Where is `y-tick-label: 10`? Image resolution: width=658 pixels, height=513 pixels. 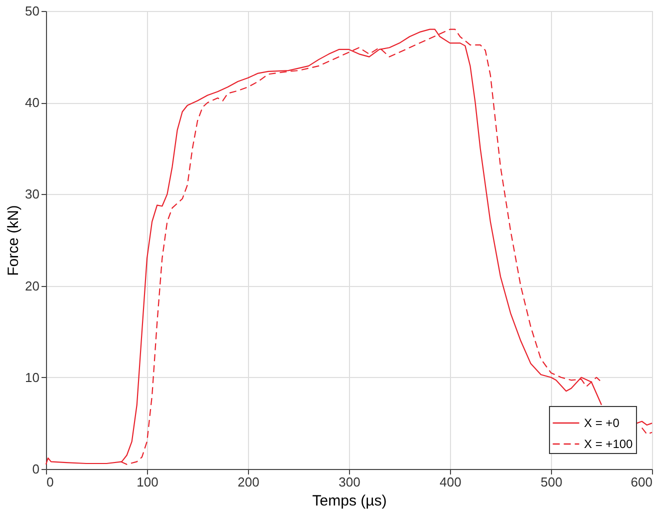 y-tick-label: 10 is located at coordinates (32, 377).